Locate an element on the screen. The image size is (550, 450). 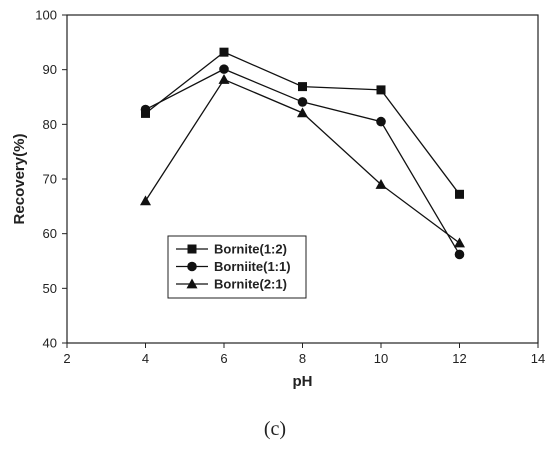
y-tick-label: 60 is located at coordinates (50, 233).